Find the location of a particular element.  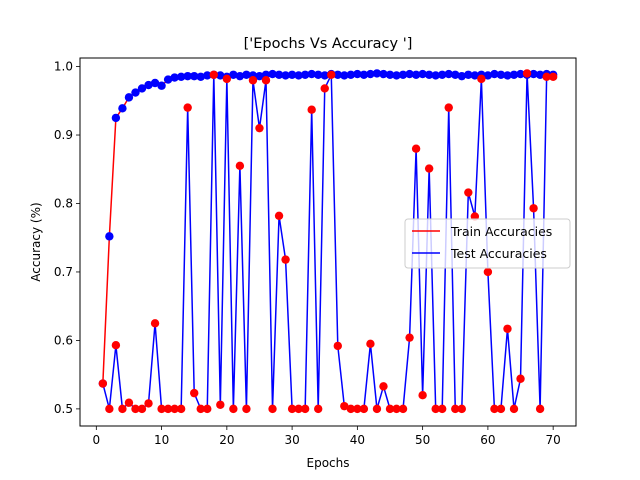

chart-title: ['Epochs Vs Accuracy '] is located at coordinates (328, 44).